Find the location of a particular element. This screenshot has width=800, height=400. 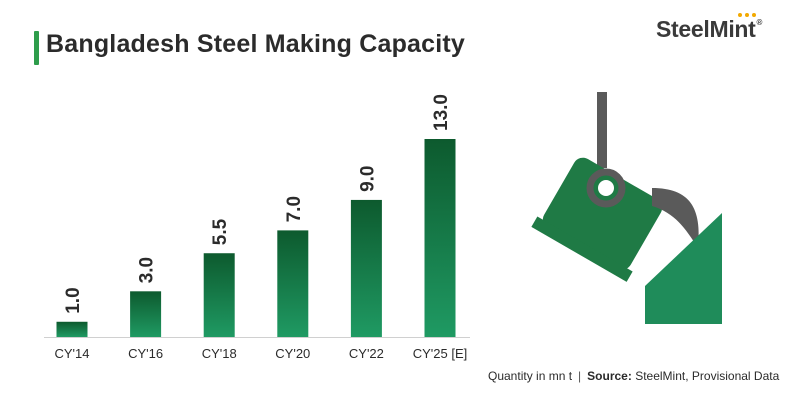

hook-chain is located at coordinates (602, 117).